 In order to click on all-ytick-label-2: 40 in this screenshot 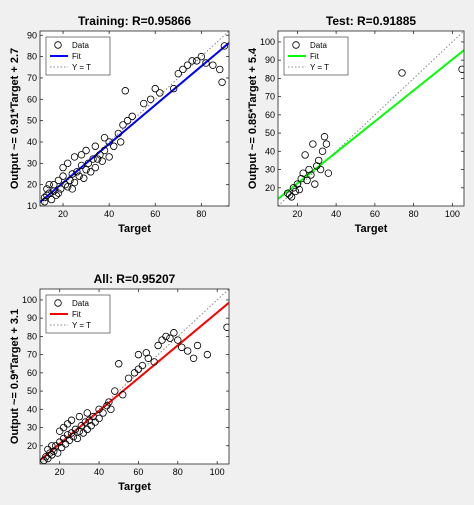, I will do `click(32, 409)`.